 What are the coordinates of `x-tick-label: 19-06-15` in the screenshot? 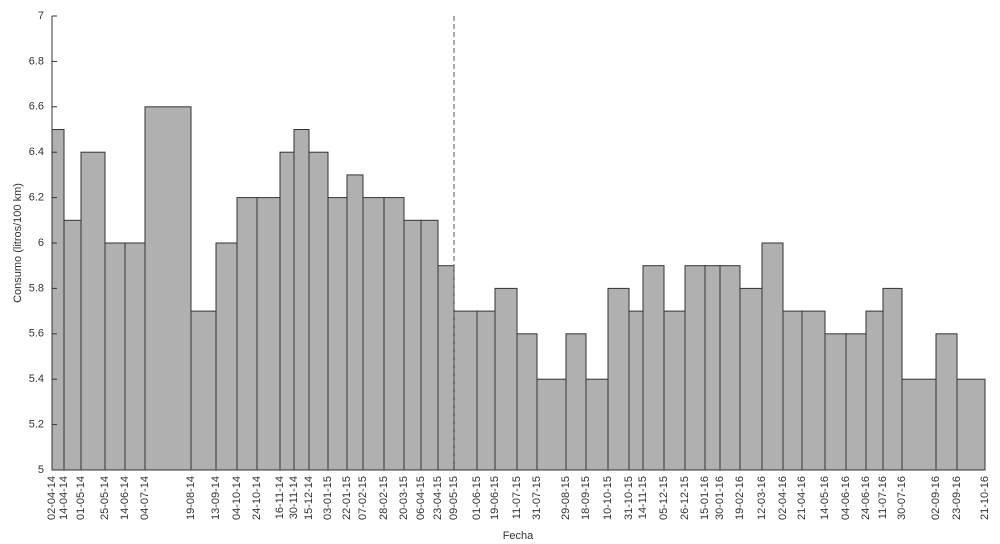 It's located at (495, 498).